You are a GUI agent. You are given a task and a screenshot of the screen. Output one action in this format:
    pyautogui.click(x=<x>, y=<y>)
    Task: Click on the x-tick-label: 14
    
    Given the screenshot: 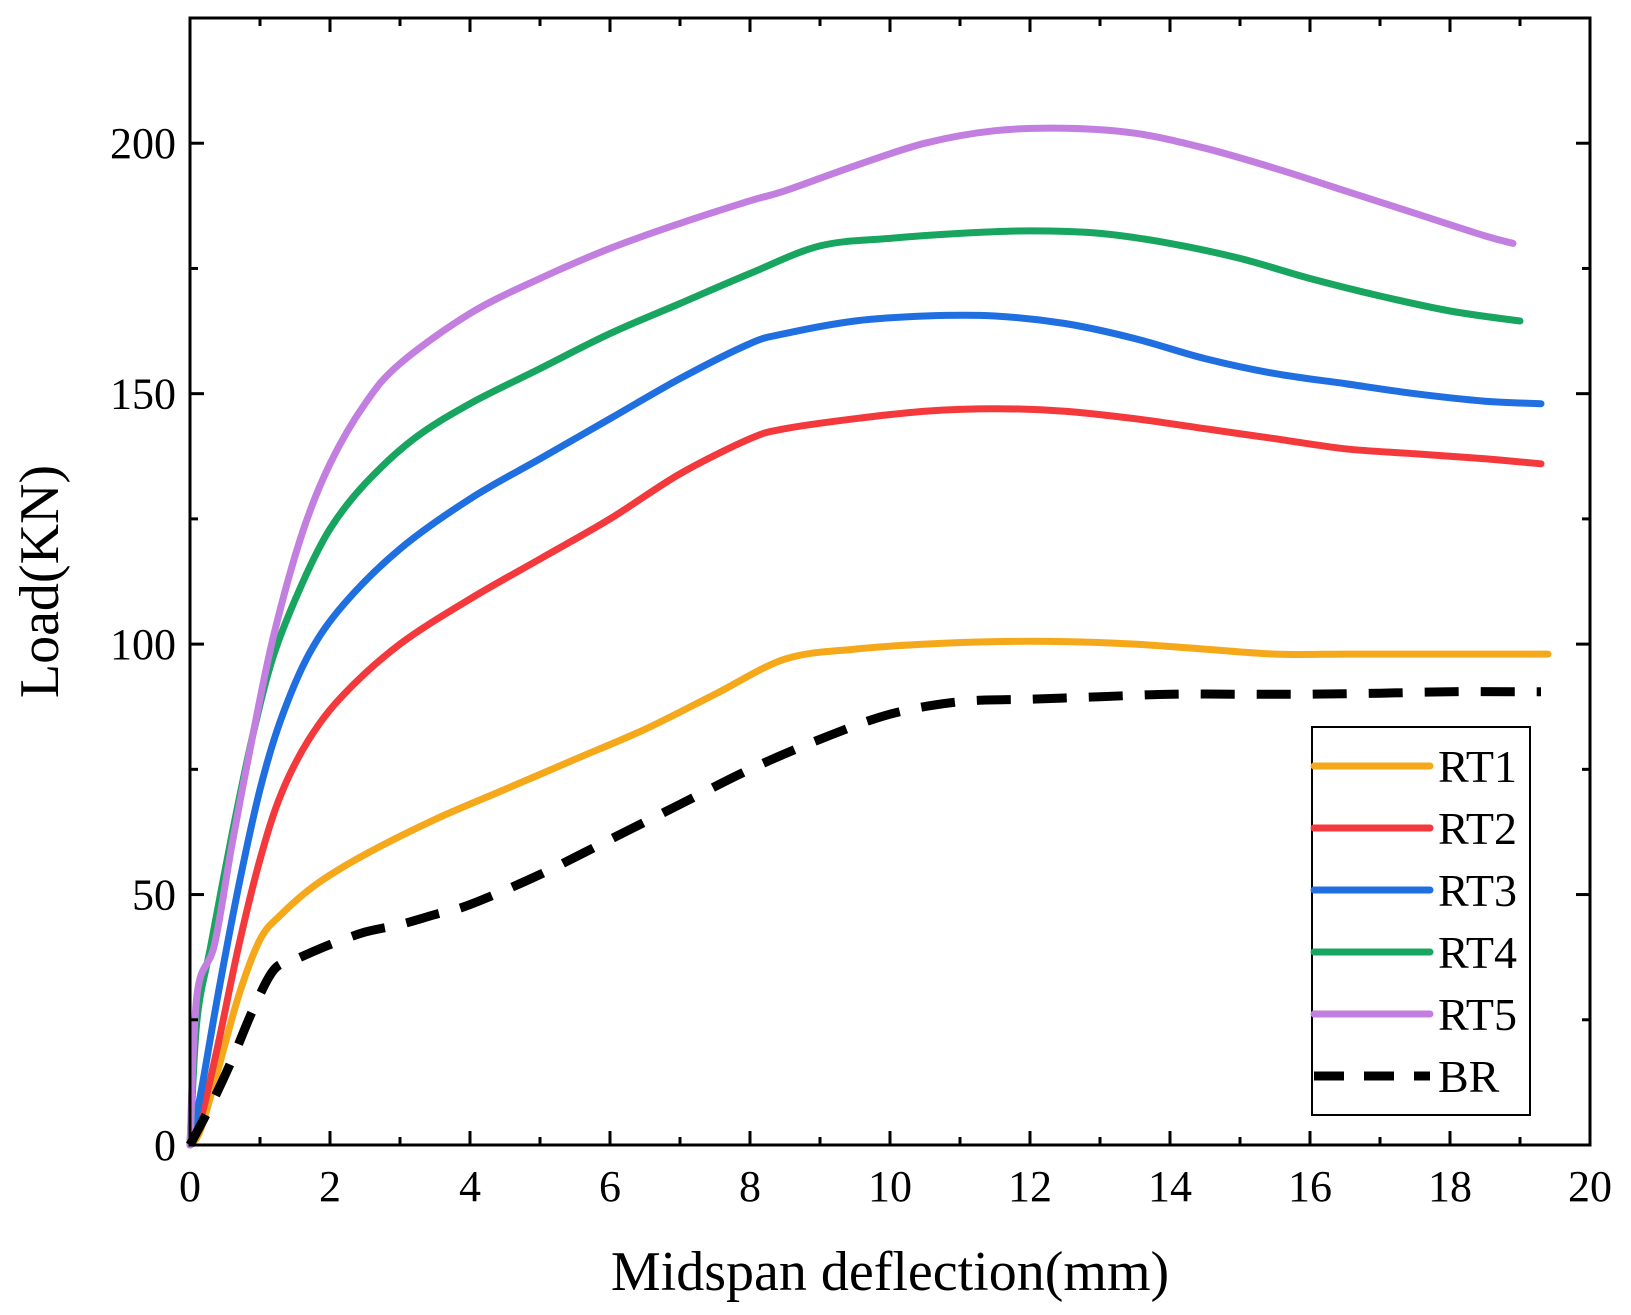 What is the action you would take?
    pyautogui.click(x=1170, y=1186)
    